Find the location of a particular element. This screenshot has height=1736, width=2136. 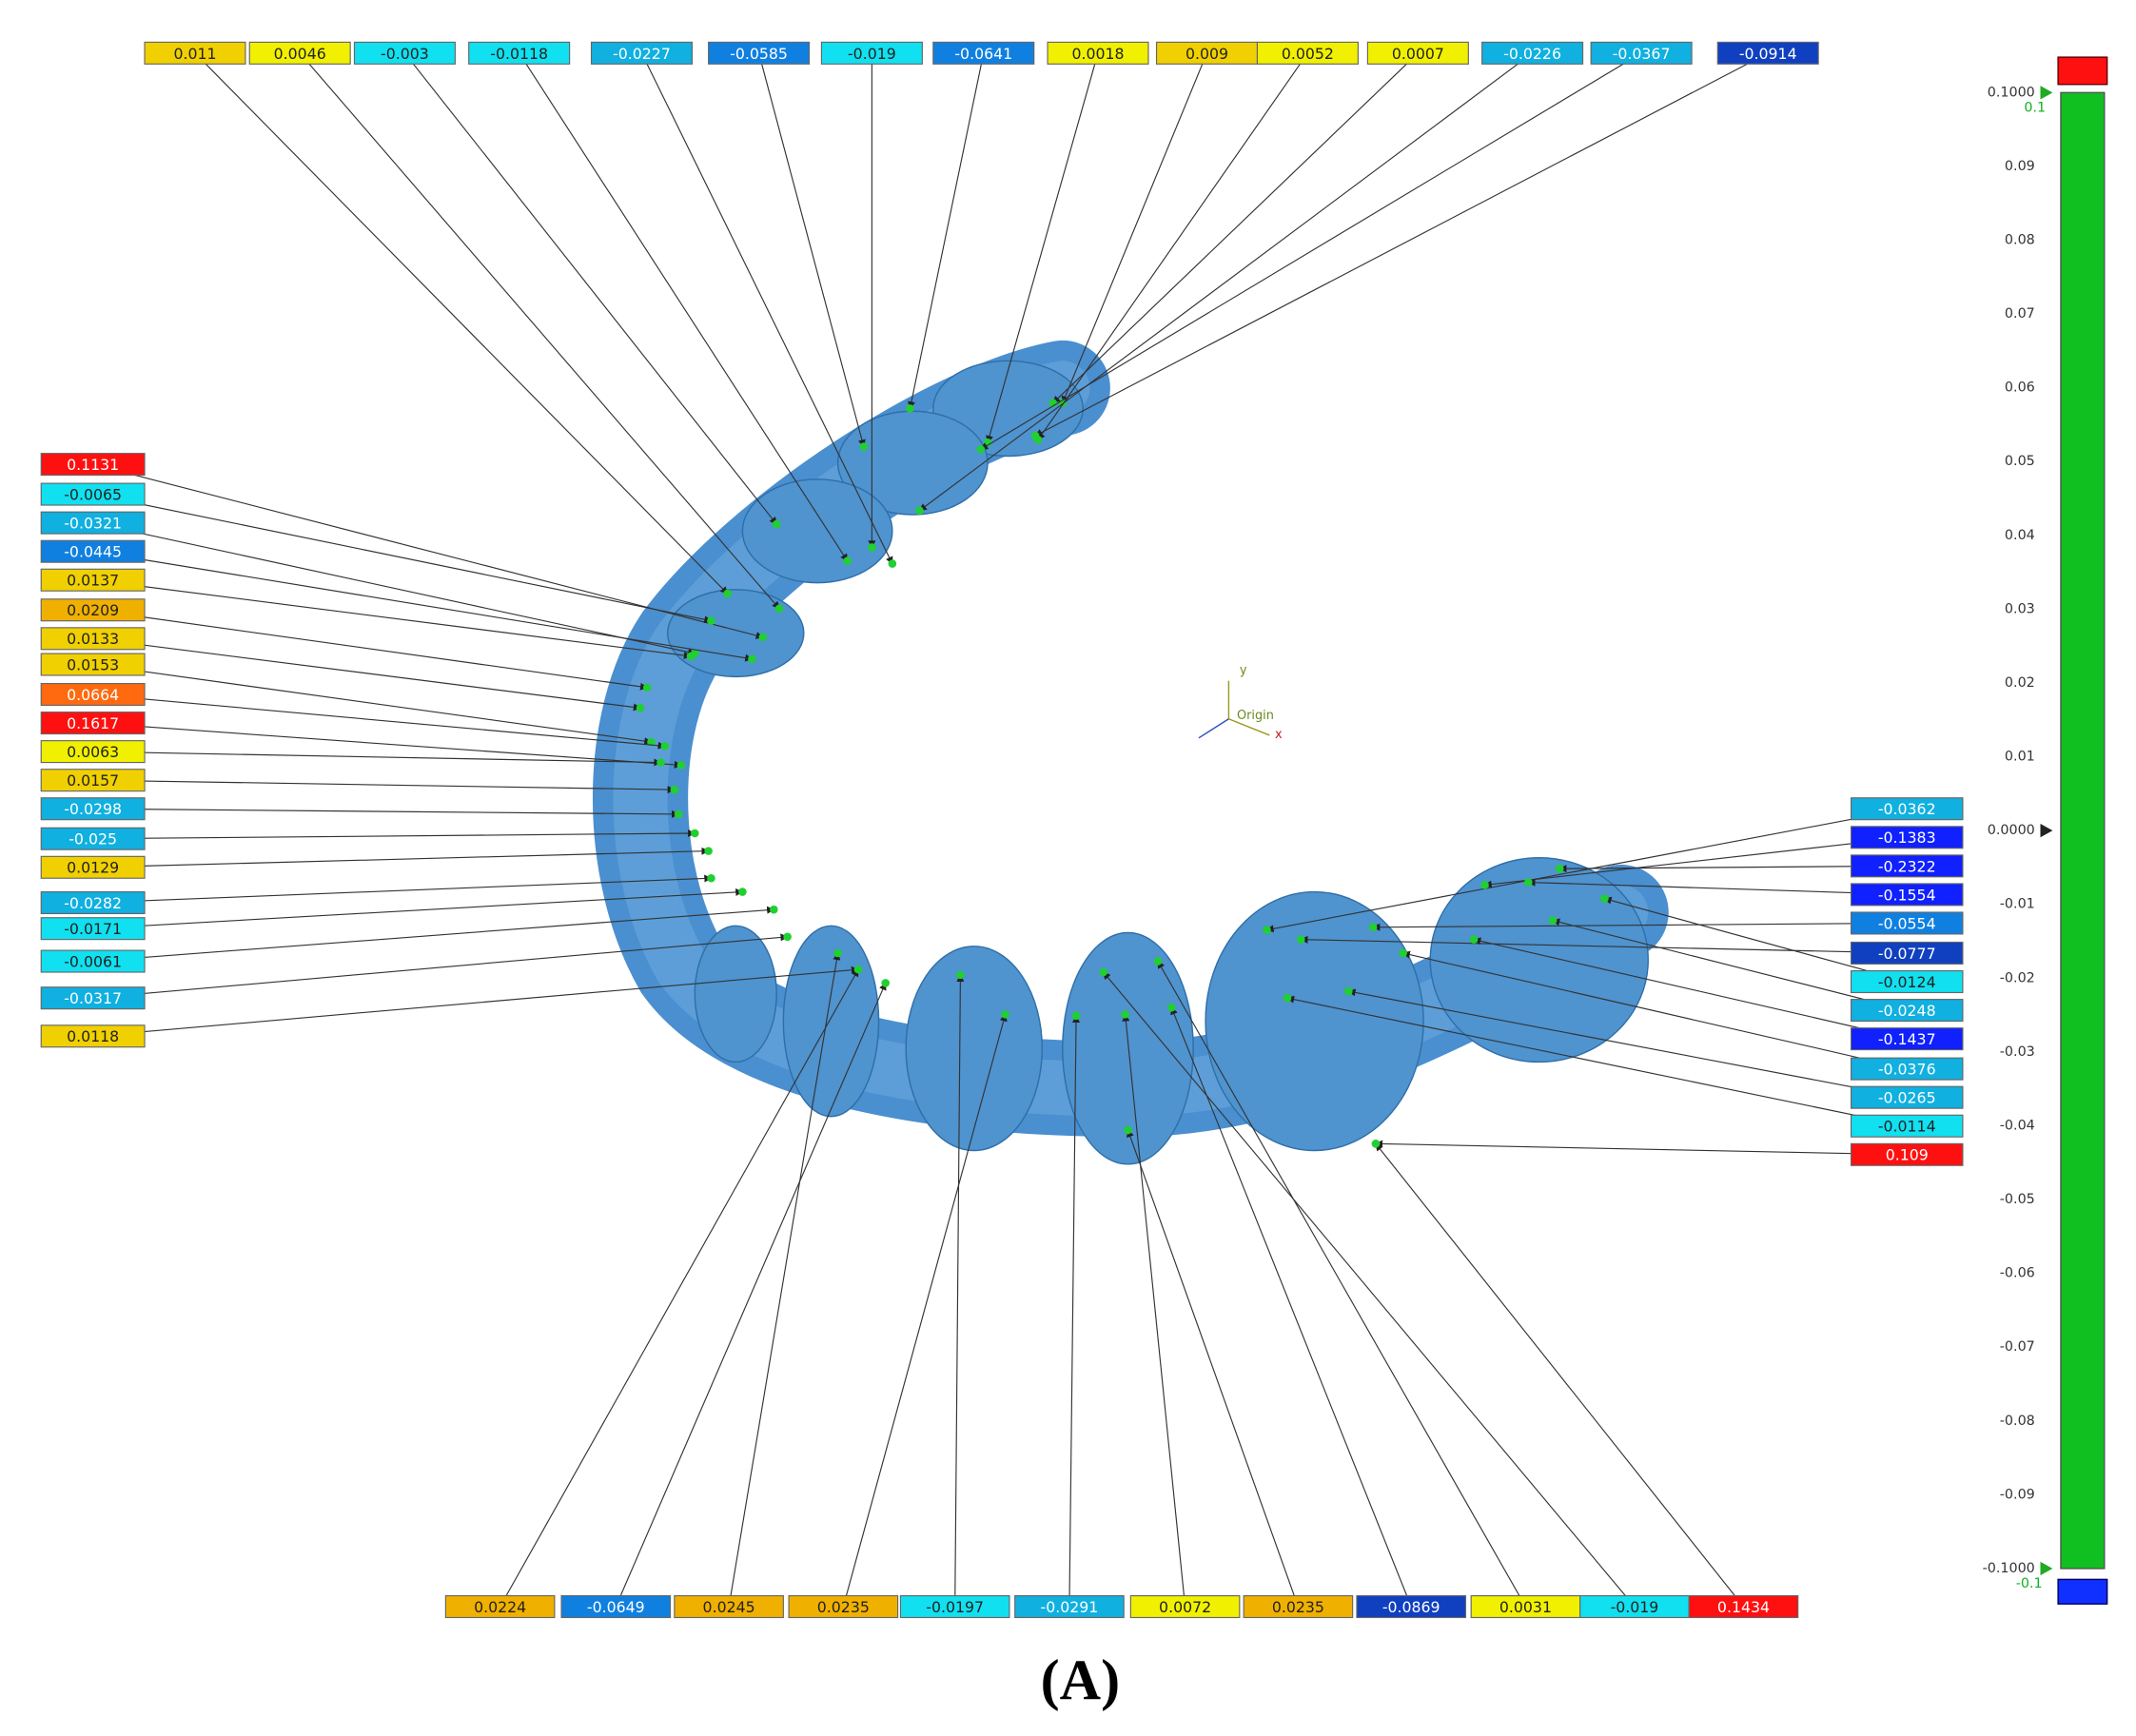

scale-tick-label: -0.09 is located at coordinates (2017, 1495).